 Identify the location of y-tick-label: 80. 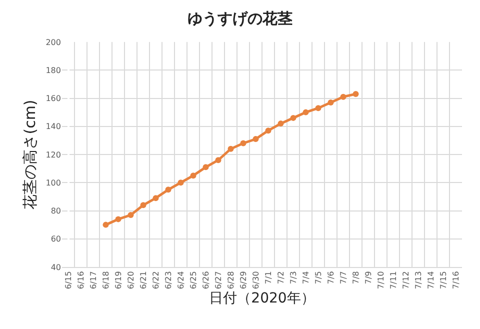
(55, 211).